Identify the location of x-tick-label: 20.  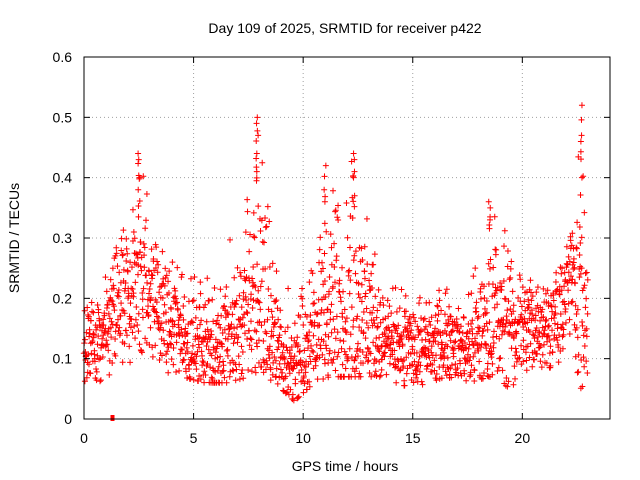
(523, 438).